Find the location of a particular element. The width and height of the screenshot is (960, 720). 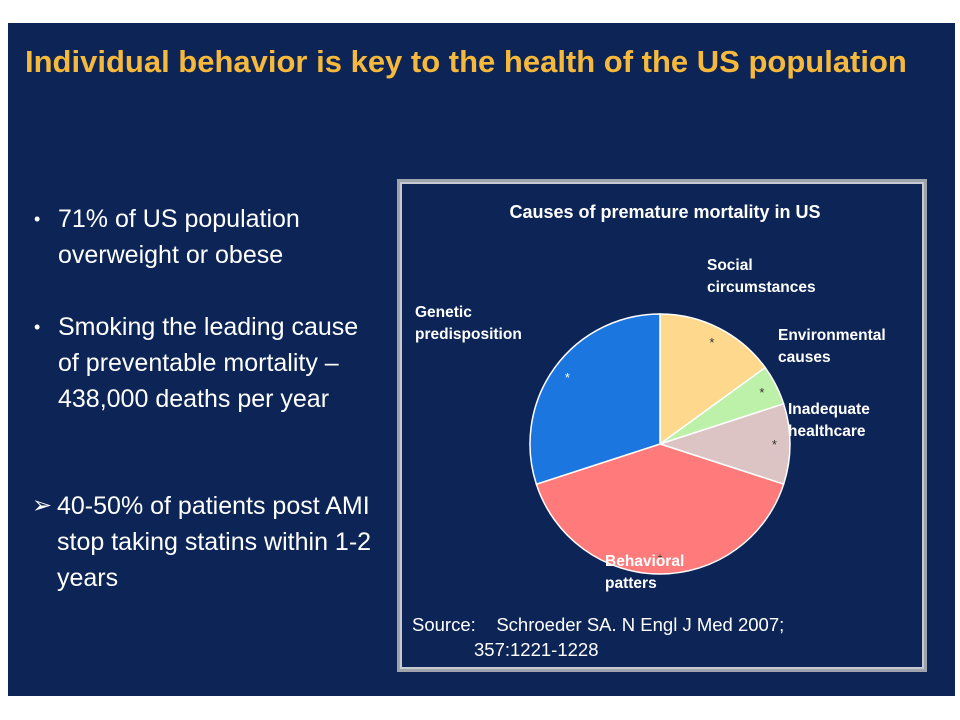

source-text: Schroeder SA. N Engl J Med 2007; is located at coordinates (640, 624).